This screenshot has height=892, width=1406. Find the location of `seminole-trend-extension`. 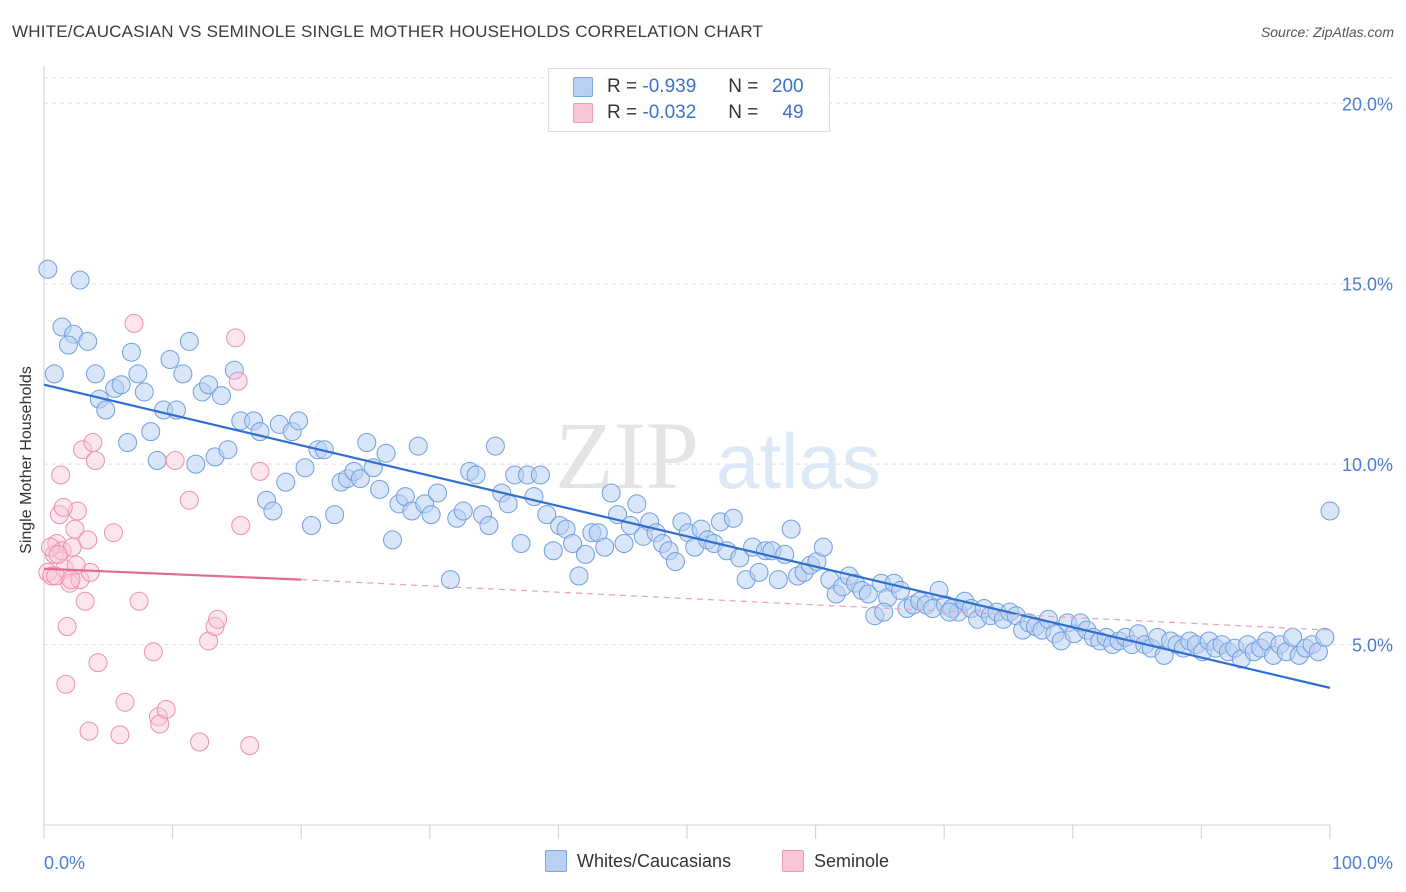

seminole-trend-extension is located at coordinates (816, 605).